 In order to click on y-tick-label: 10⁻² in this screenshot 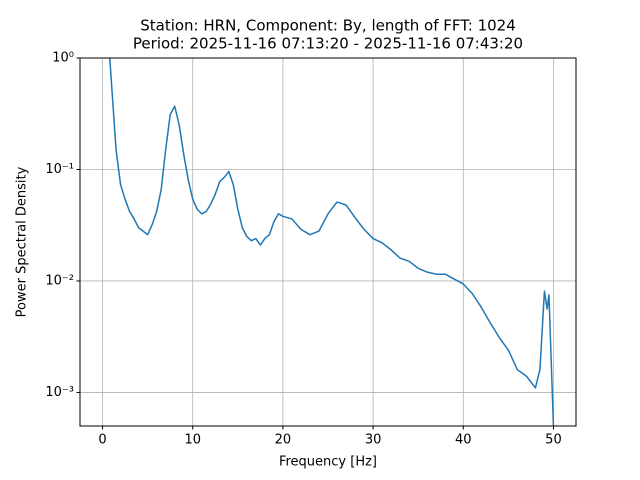, I will do `click(59, 280)`.